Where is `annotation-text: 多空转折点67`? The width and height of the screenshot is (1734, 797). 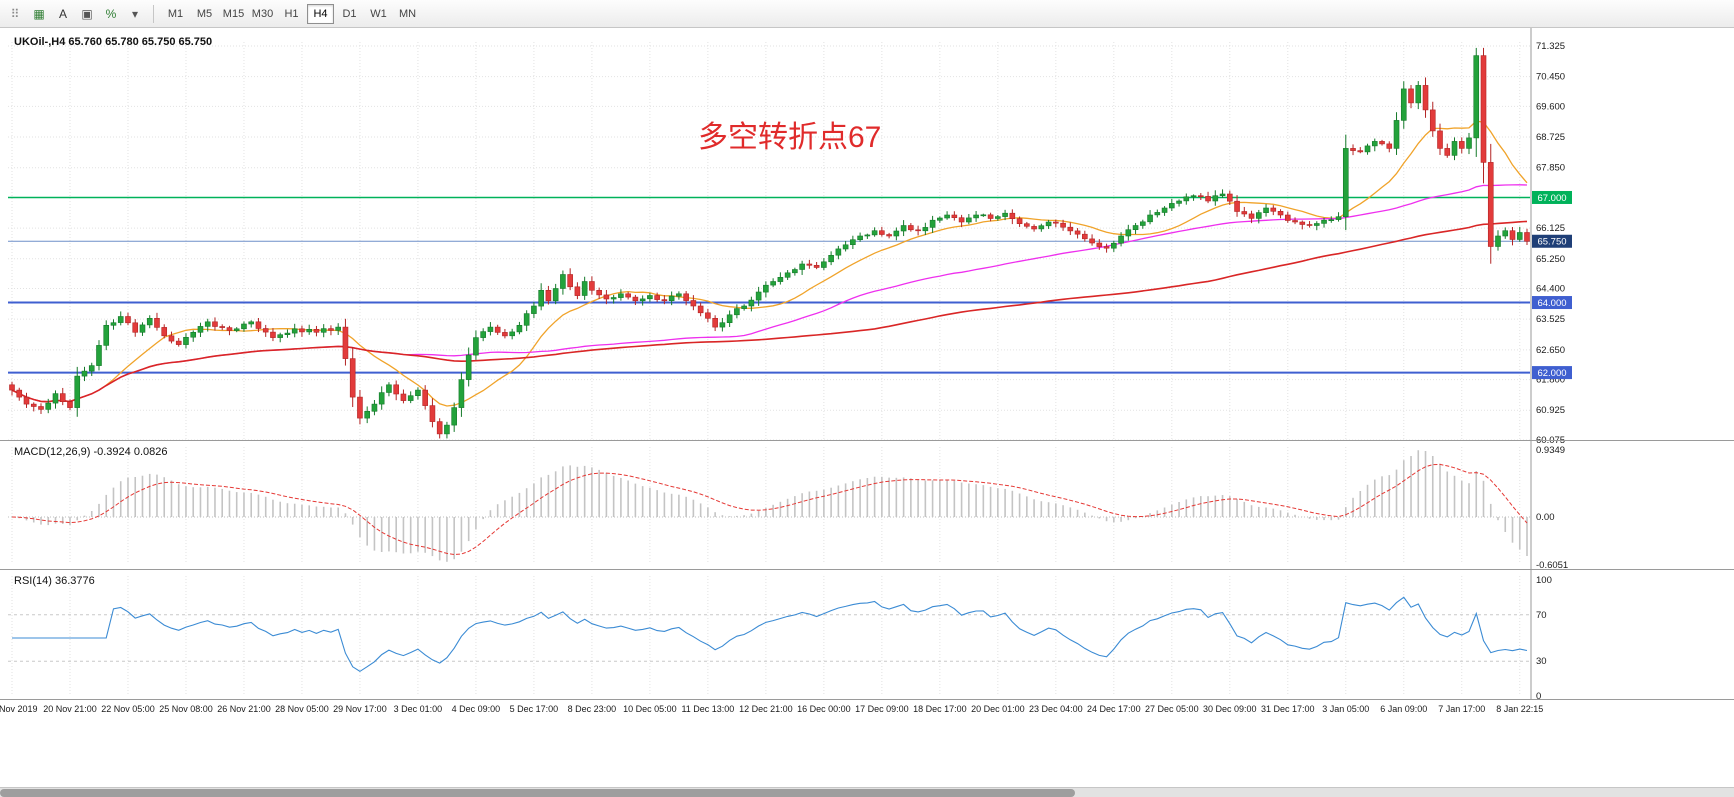
annotation-text: 多空转折点67 is located at coordinates (790, 137).